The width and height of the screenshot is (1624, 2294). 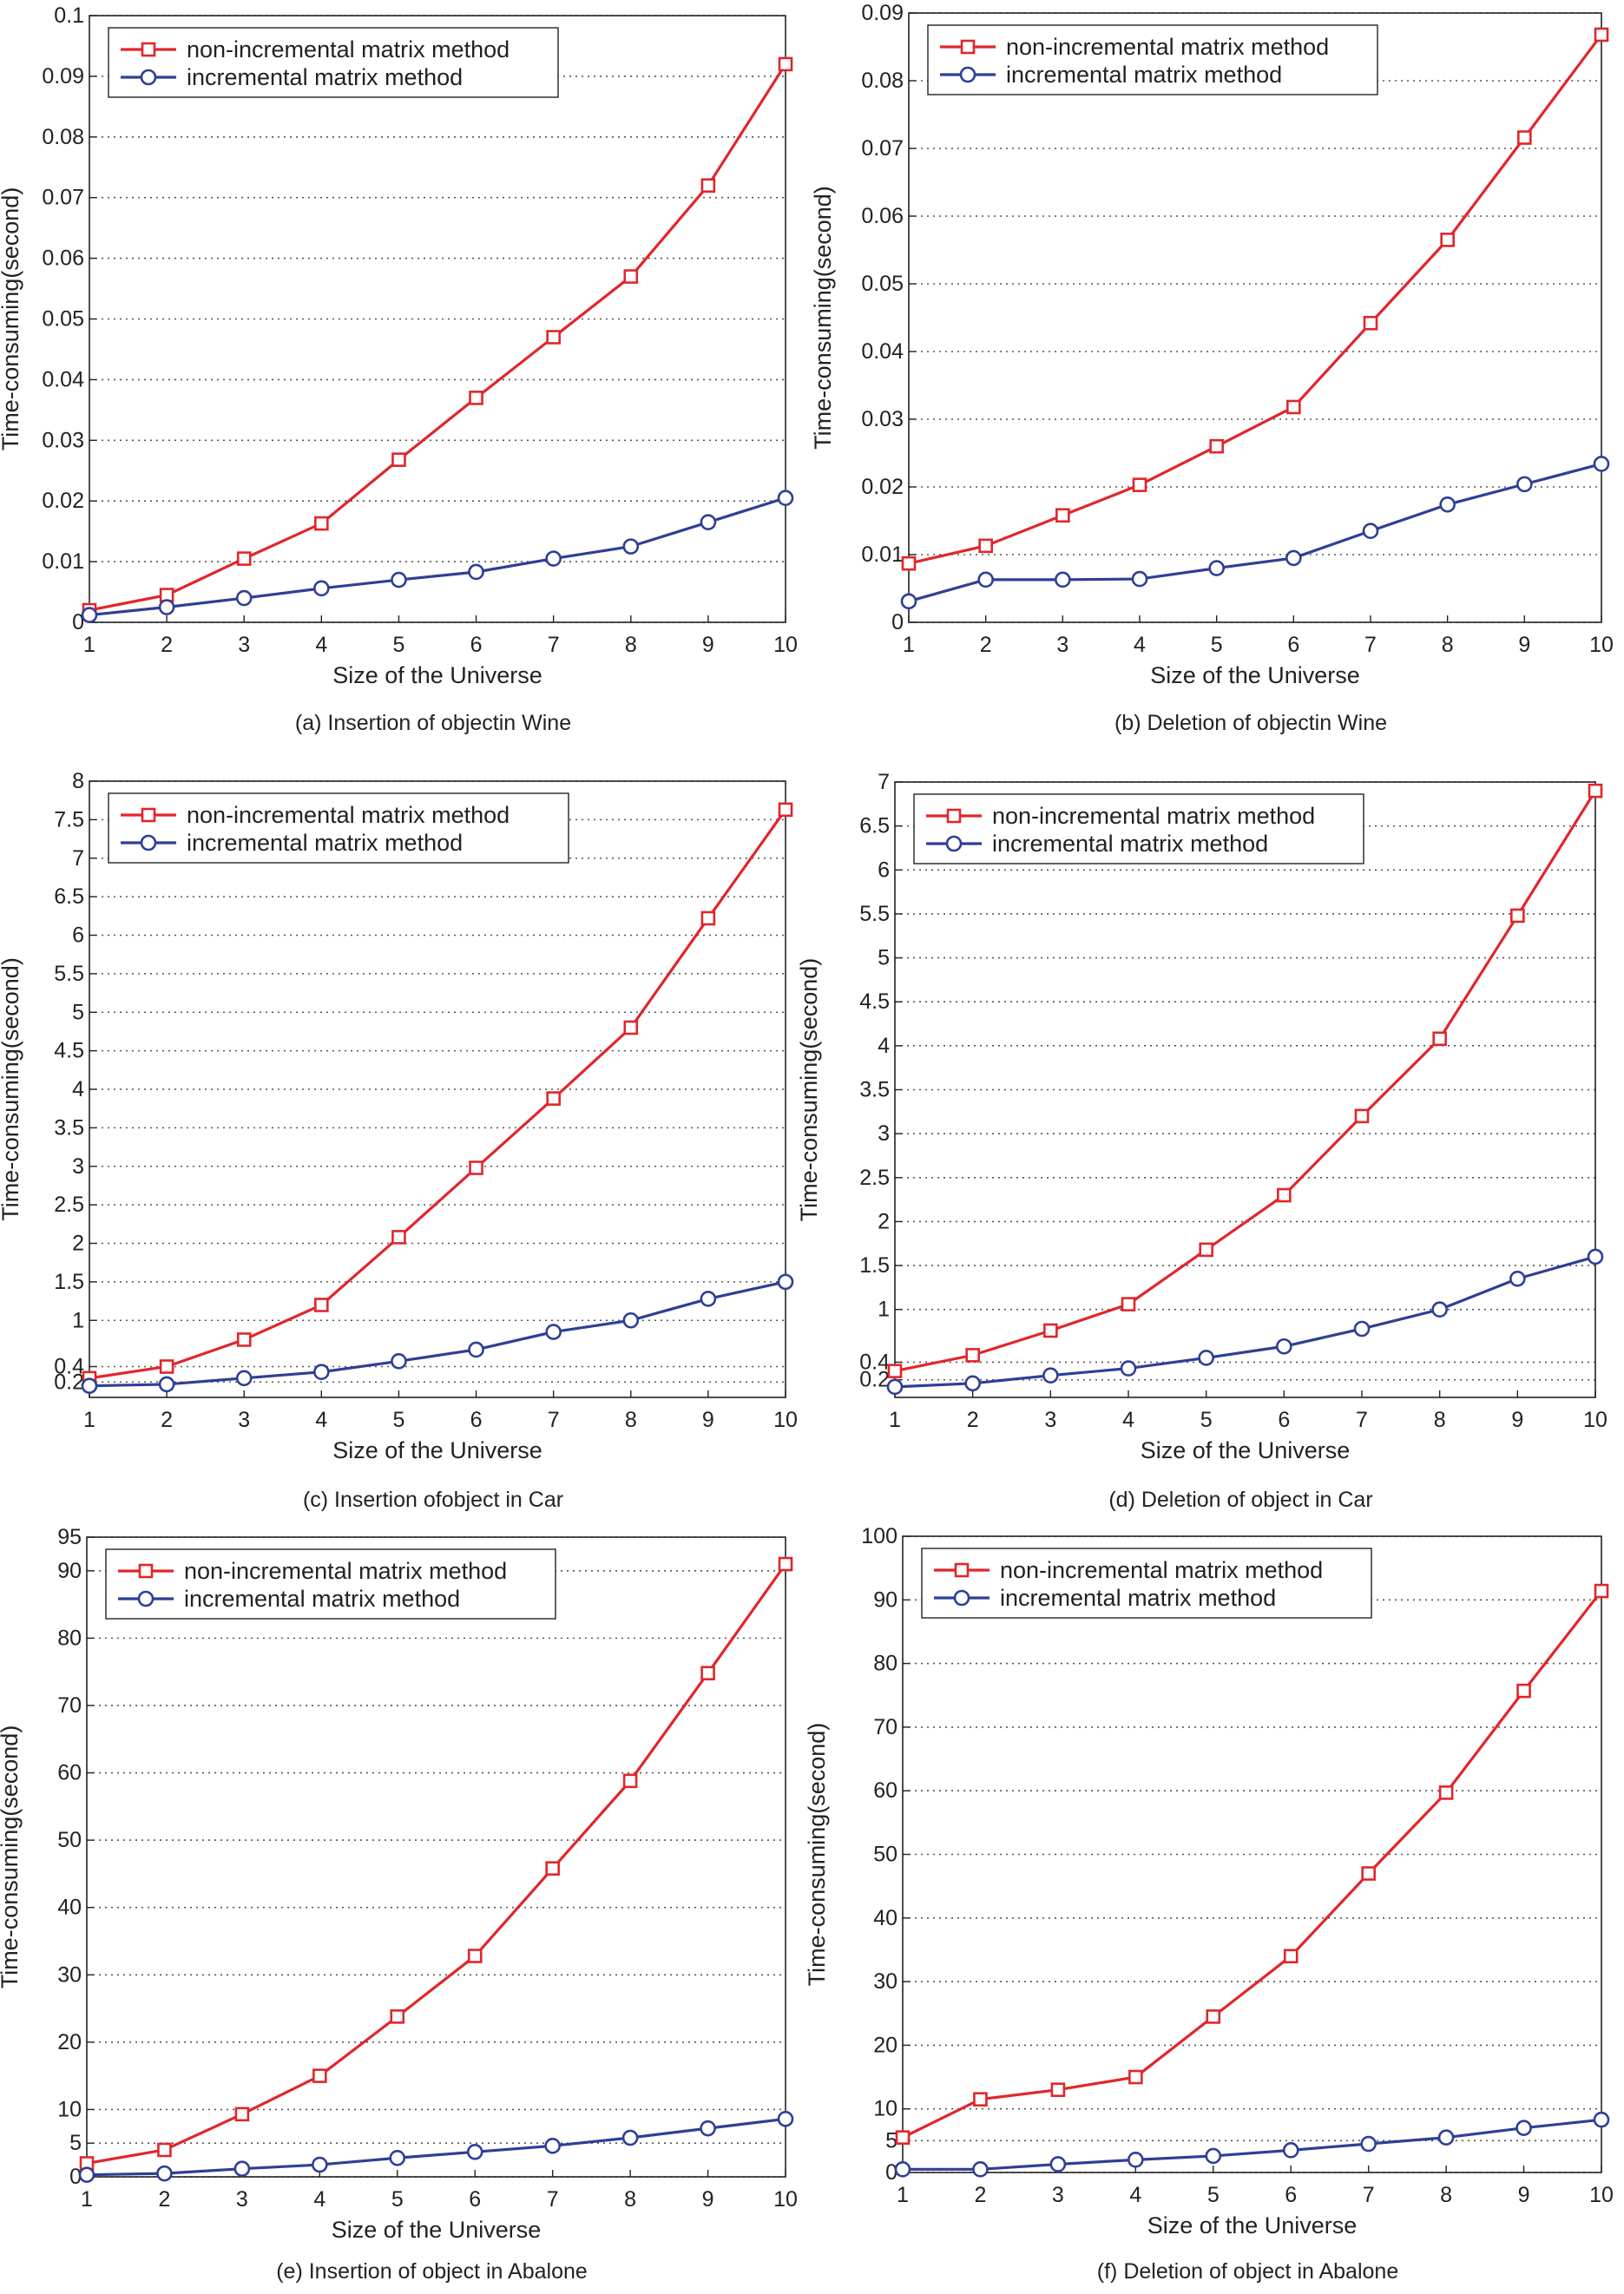 I want to click on chart-caption: (a) Insertion of objectin Wine, so click(x=433, y=723).